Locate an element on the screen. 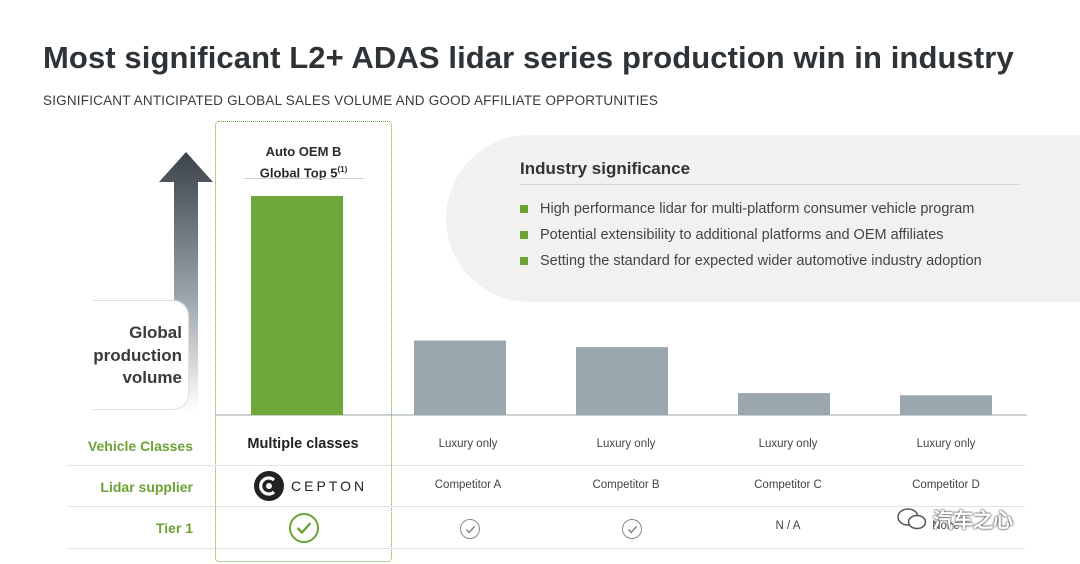 Image resolution: width=1080 pixels, height=564 pixels. cepton-logo-icon is located at coordinates (269, 486).